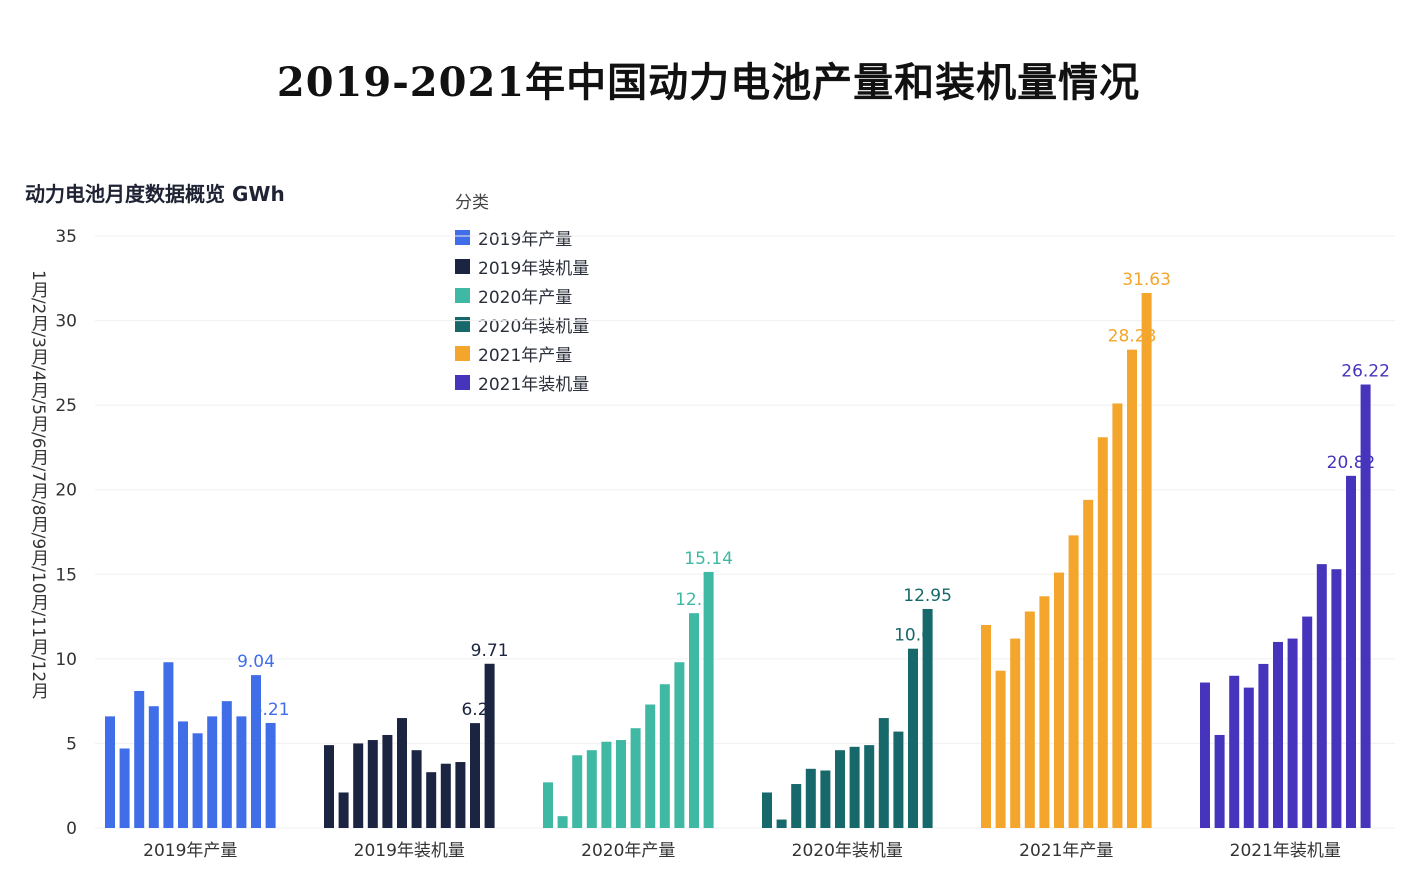 Image resolution: width=1417 pixels, height=872 pixels. What do you see at coordinates (190, 851) in the screenshot?
I see `x-tick-label: 2019年产量` at bounding box center [190, 851].